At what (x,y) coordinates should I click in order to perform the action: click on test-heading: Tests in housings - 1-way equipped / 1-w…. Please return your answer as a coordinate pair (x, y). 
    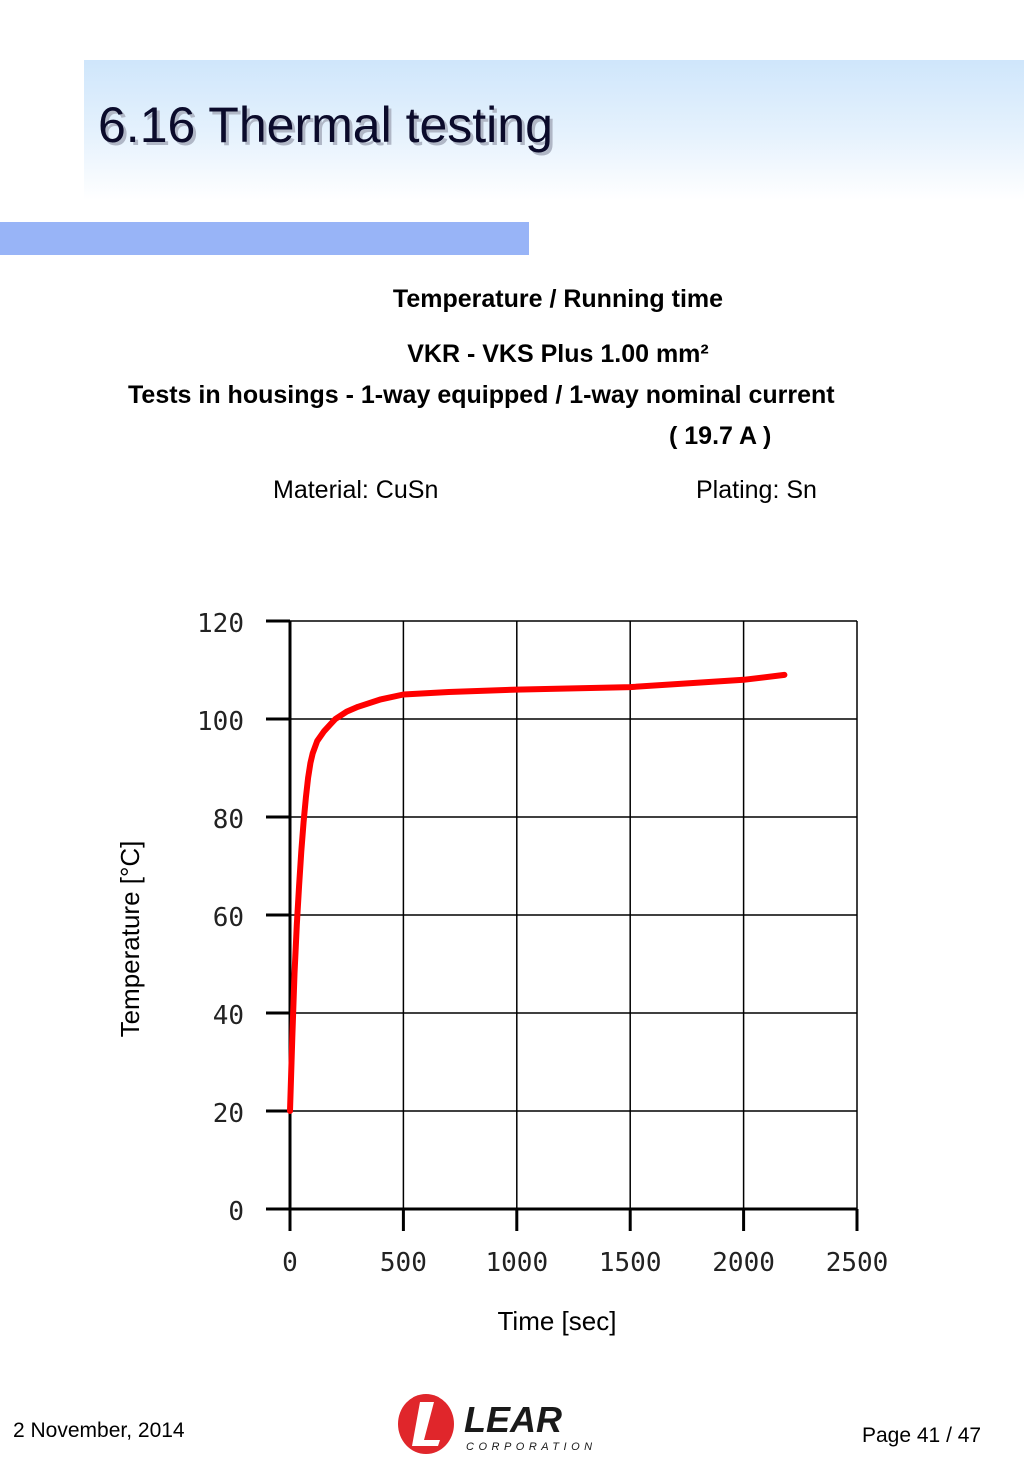
    Looking at the image, I should click on (481, 395).